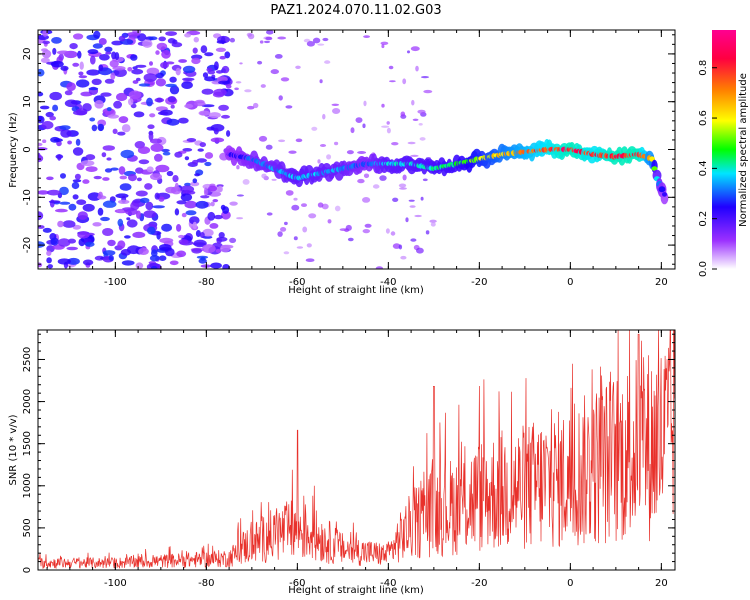 The image size is (750, 600). I want to click on snr-x-tick-label: -20, so click(479, 583).